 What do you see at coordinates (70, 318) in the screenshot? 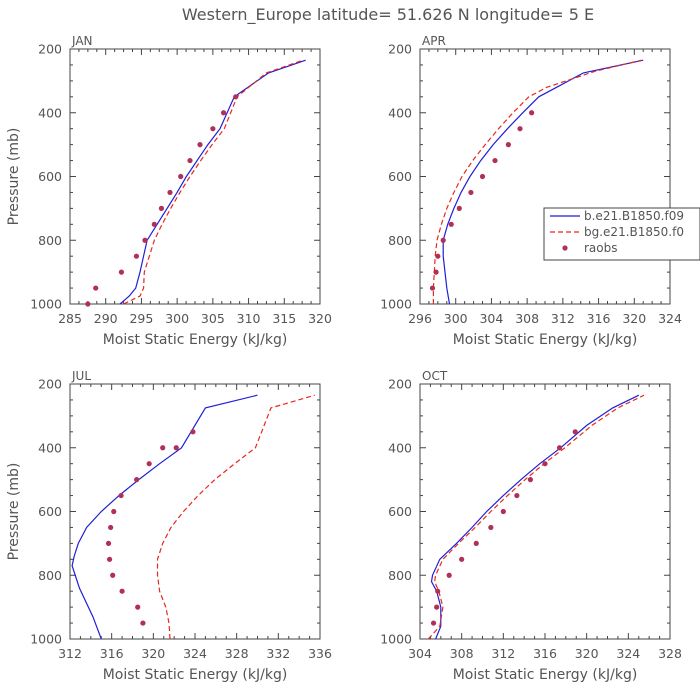
I see `x-tick-label: 285` at bounding box center [70, 318].